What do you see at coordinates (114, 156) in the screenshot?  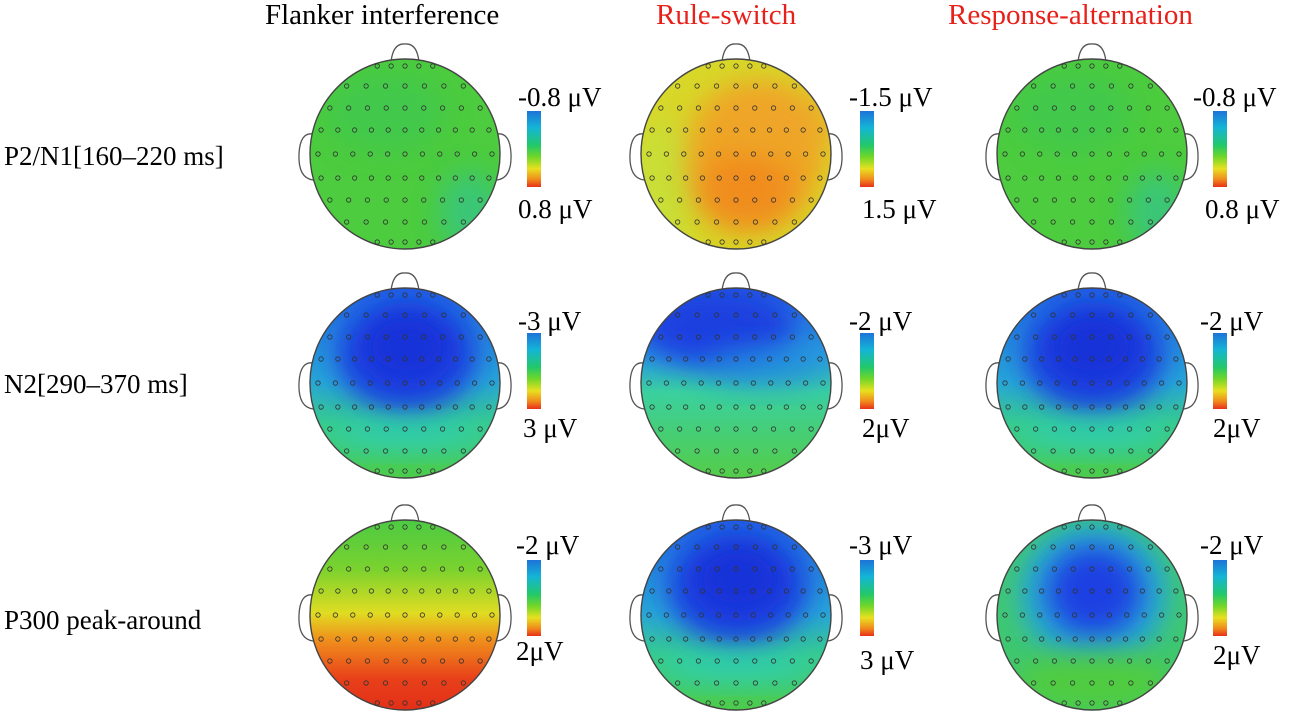 I see `row-label-p2n1: P2/N1[160–220 ms]` at bounding box center [114, 156].